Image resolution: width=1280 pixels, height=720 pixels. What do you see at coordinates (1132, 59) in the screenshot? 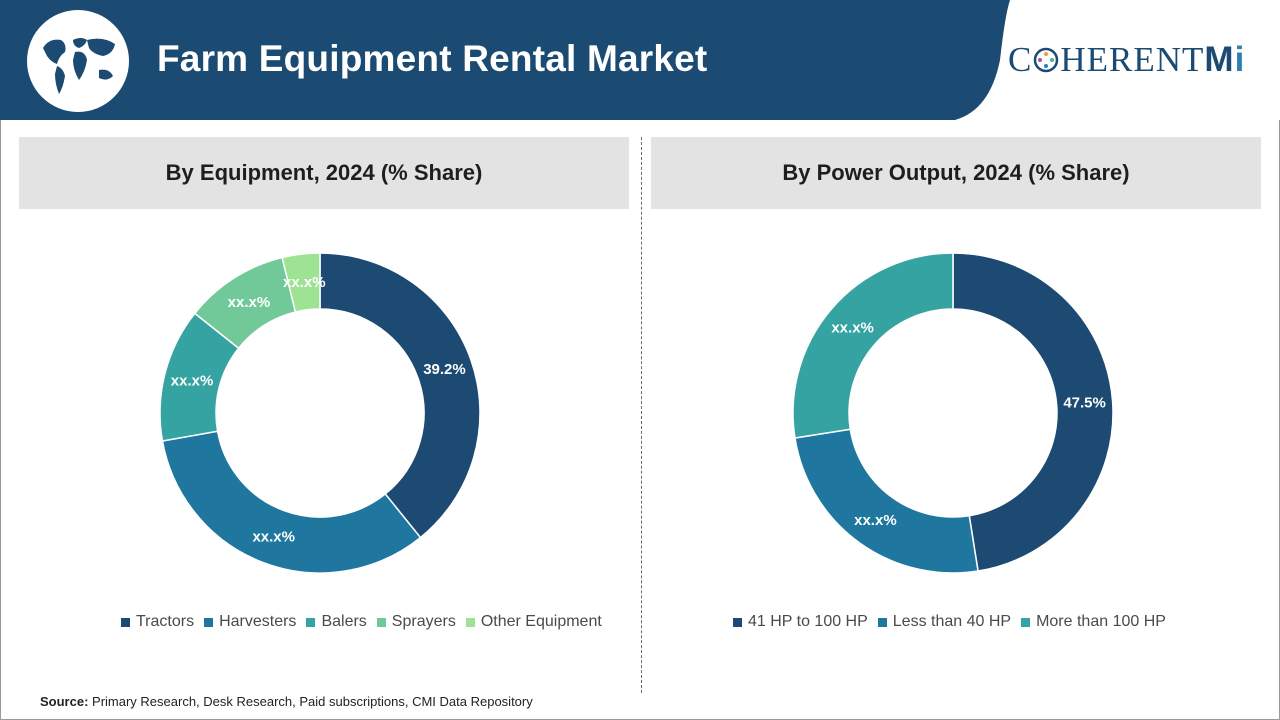
I see `brand-rest: HERENT` at bounding box center [1132, 59].